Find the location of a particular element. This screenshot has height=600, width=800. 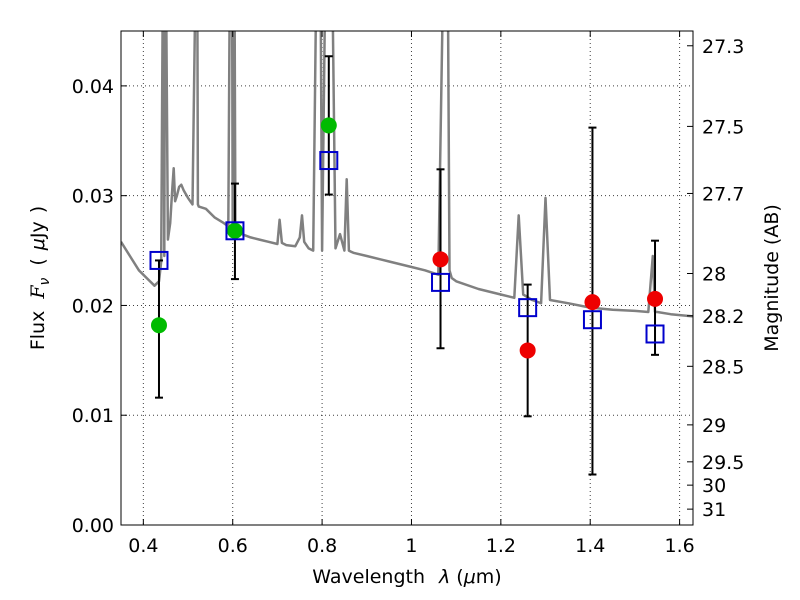

y-tick-label: 0.04 is located at coordinates (93, 87).